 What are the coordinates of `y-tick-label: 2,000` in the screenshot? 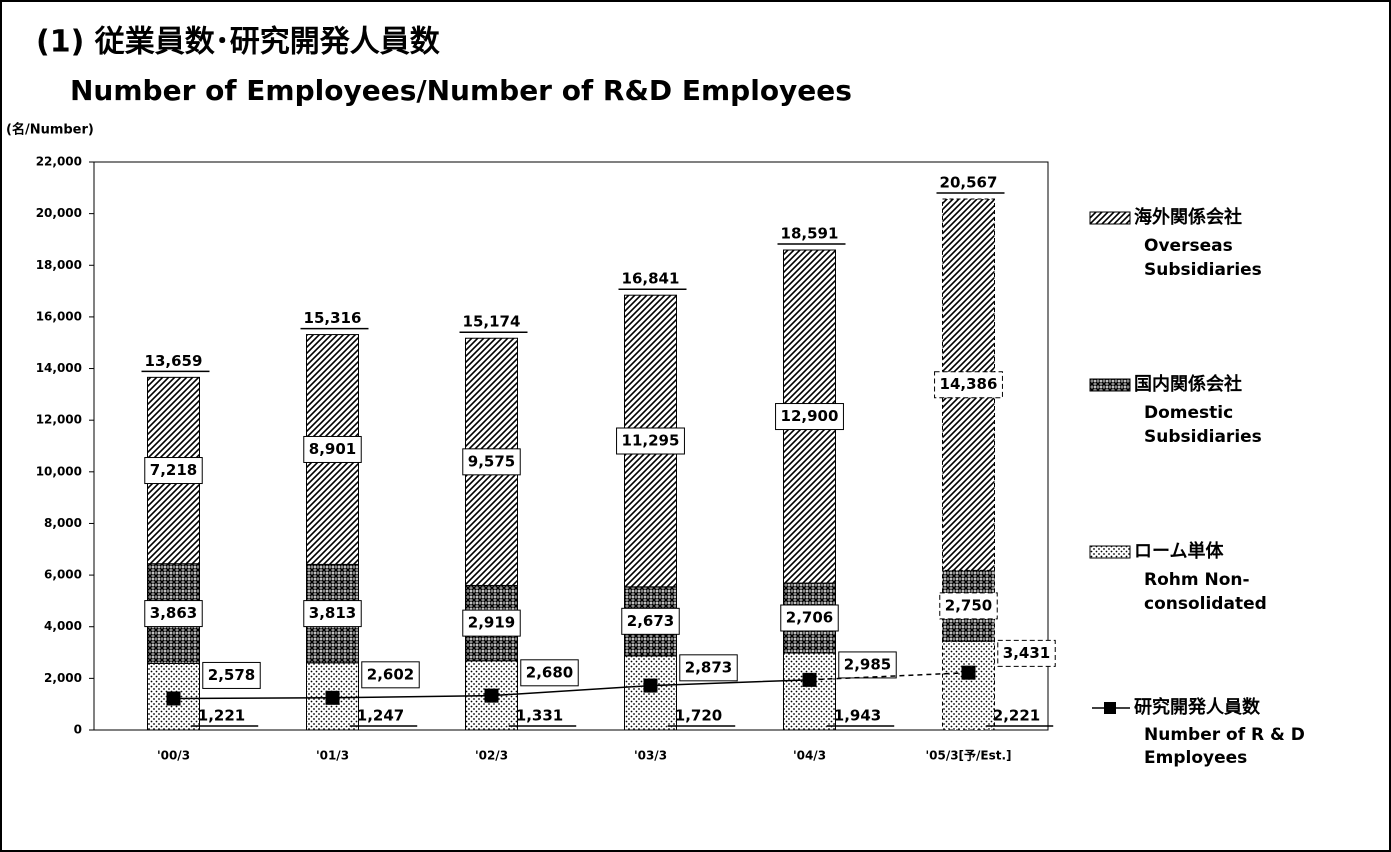 It's located at (63, 678).